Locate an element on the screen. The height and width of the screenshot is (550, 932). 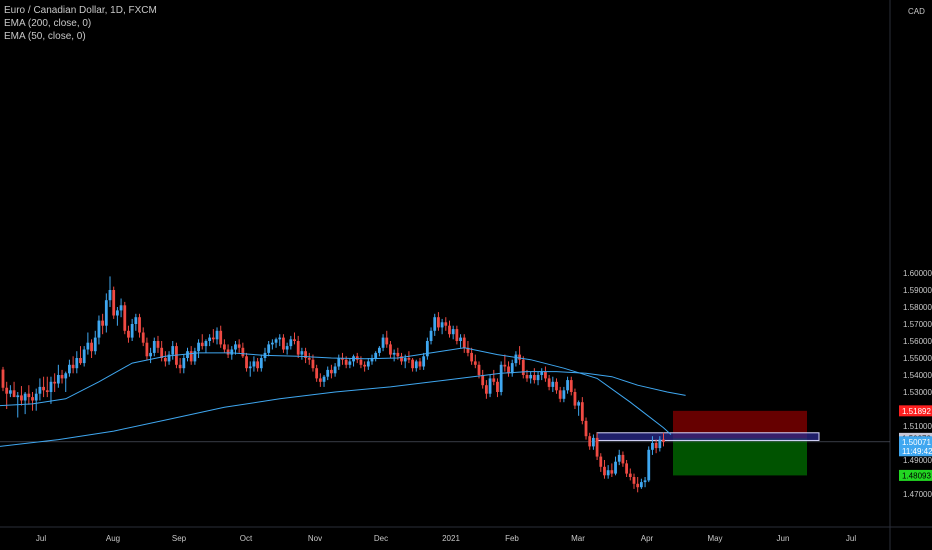
price-tick-label: 1.47000 is located at coordinates (917, 494).